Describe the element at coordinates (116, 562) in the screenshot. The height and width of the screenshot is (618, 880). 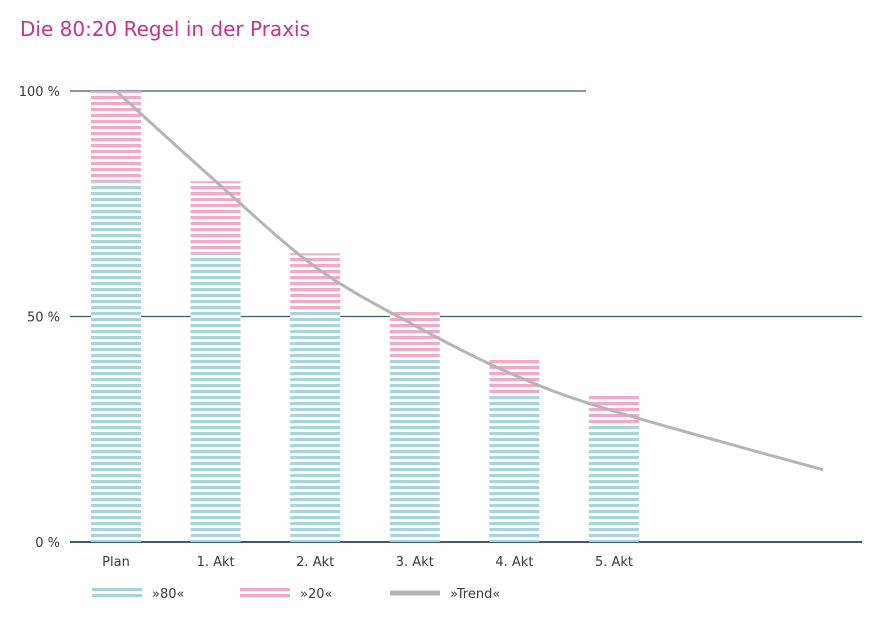
I see `x-tick-label: Plan` at that location.